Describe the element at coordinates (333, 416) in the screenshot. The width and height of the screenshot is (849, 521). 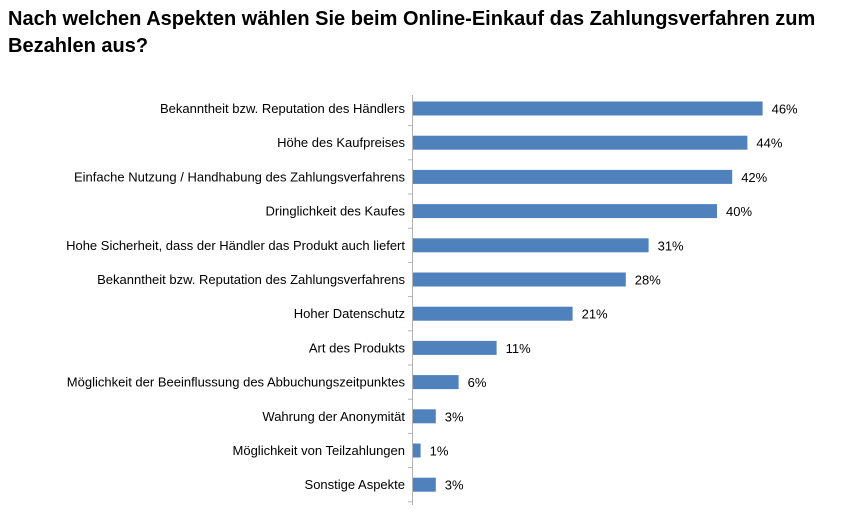
I see `category-label: Wahrung der Anonymität` at that location.